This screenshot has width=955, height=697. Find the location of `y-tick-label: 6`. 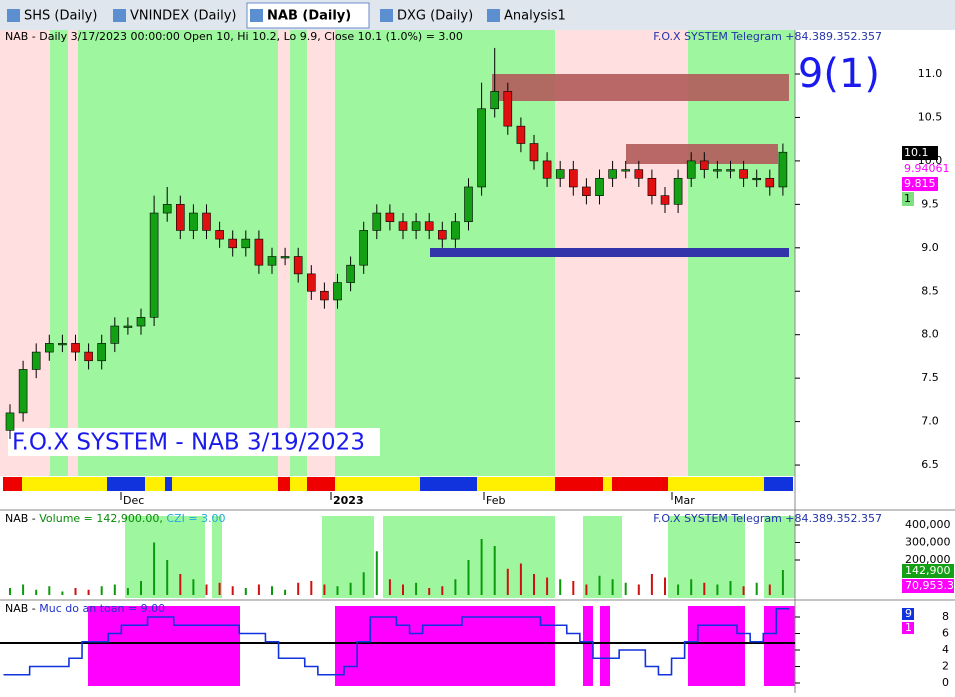

y-tick-label: 6 is located at coordinates (945, 633).